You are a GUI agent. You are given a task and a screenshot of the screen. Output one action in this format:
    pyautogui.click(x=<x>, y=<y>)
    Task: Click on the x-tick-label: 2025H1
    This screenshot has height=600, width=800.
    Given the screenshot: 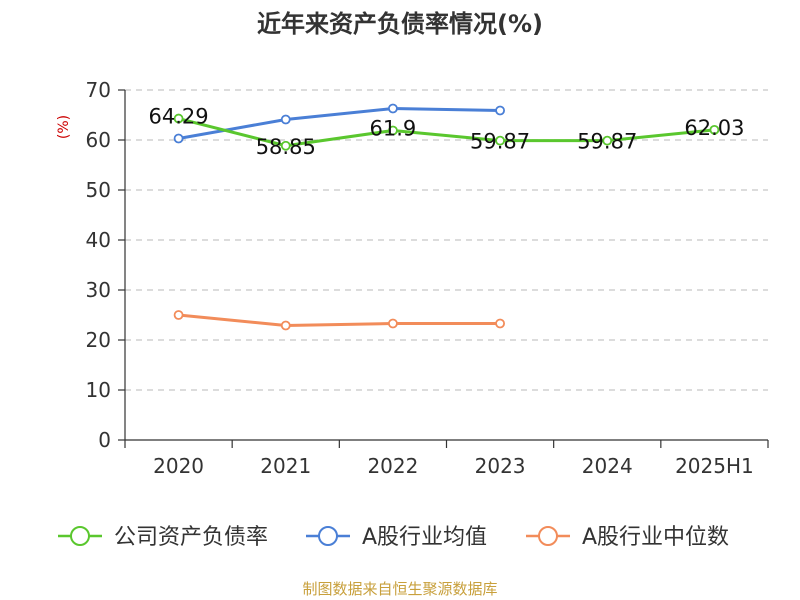 What is the action you would take?
    pyautogui.click(x=714, y=466)
    